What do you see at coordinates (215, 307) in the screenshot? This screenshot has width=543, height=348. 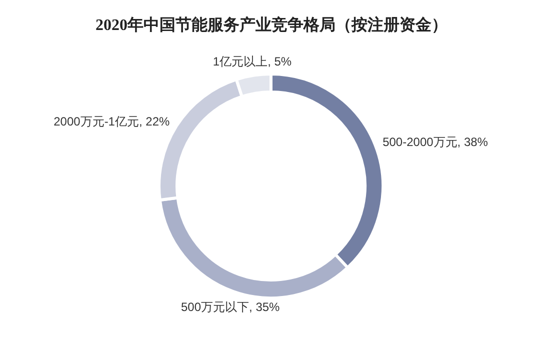 I see `slice-label: 500万元以下` at bounding box center [215, 307].